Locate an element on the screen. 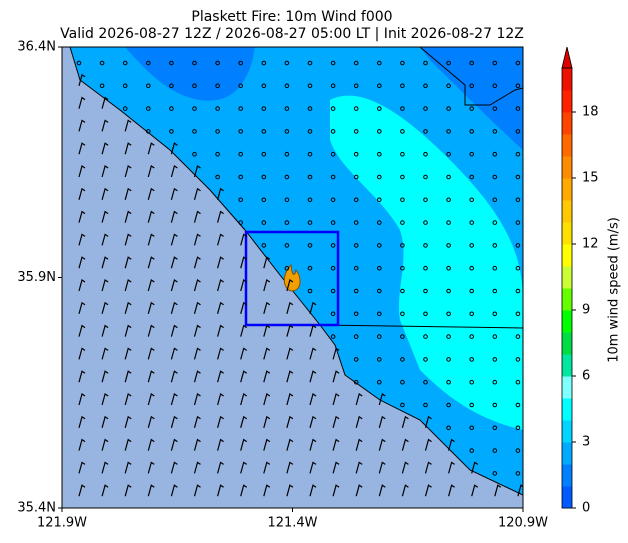 The image size is (628, 543). colorbar: 0 3 6 9 12 15 18 is located at coordinates (580, 281).